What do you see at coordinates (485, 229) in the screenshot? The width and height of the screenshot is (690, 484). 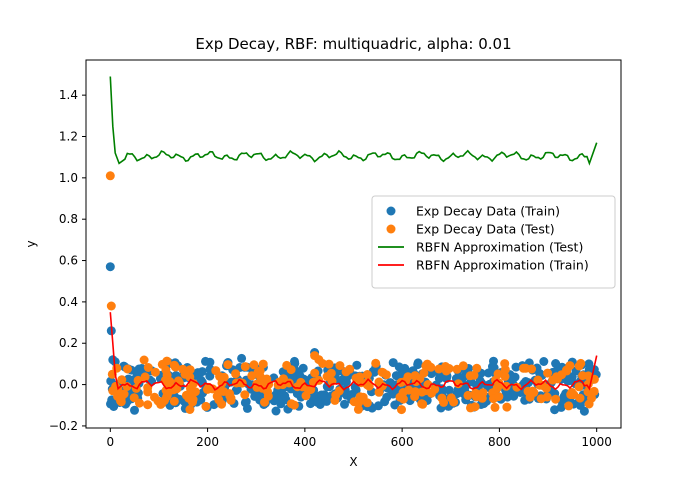 I see `legend-label: Exp Decay Data (Test)` at bounding box center [485, 229].